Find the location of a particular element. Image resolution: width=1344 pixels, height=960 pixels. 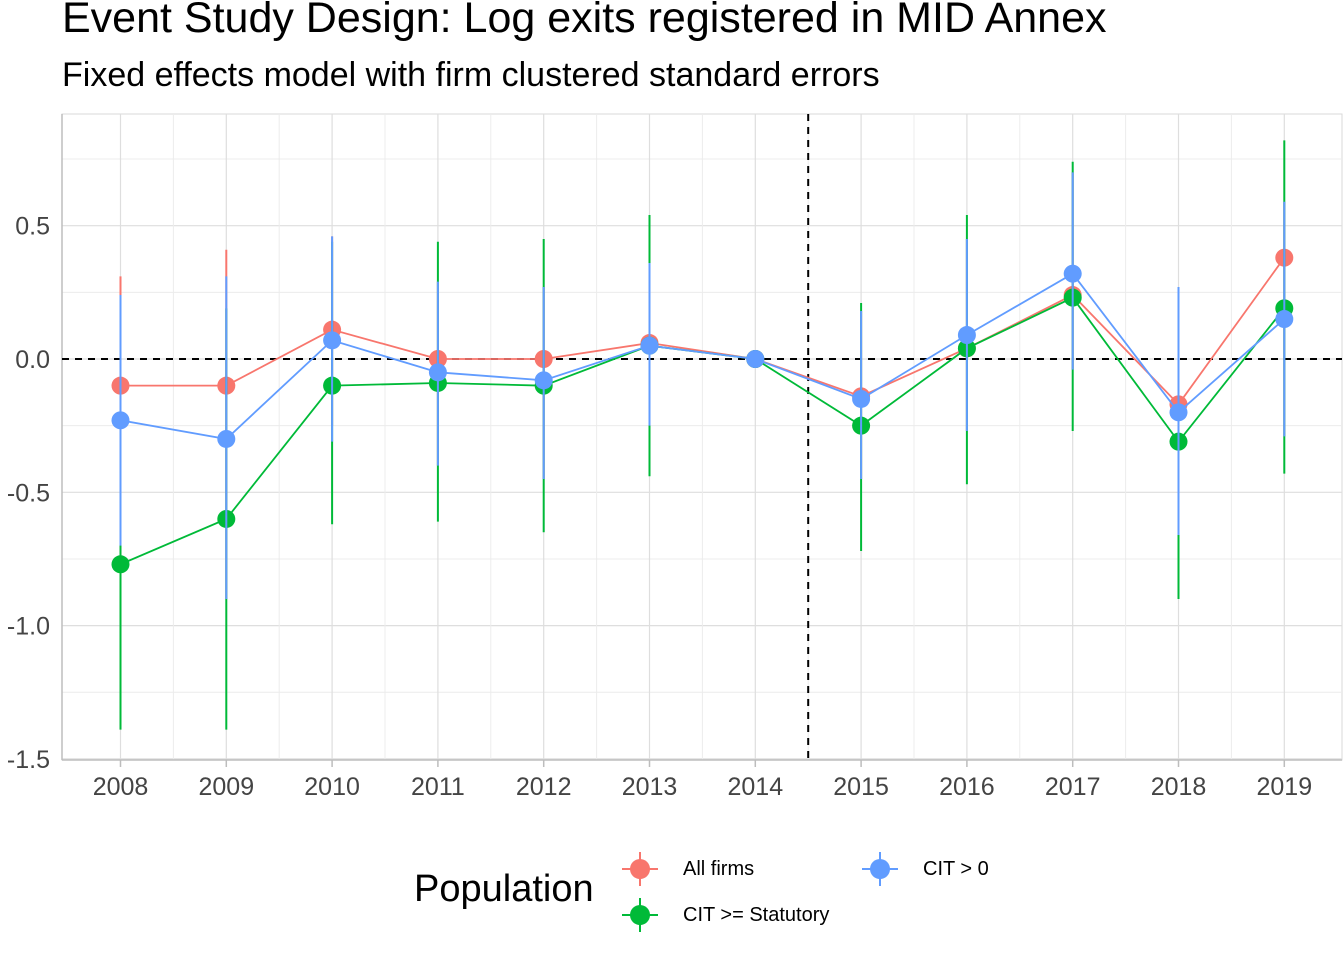

legend-title: Population is located at coordinates (504, 889).